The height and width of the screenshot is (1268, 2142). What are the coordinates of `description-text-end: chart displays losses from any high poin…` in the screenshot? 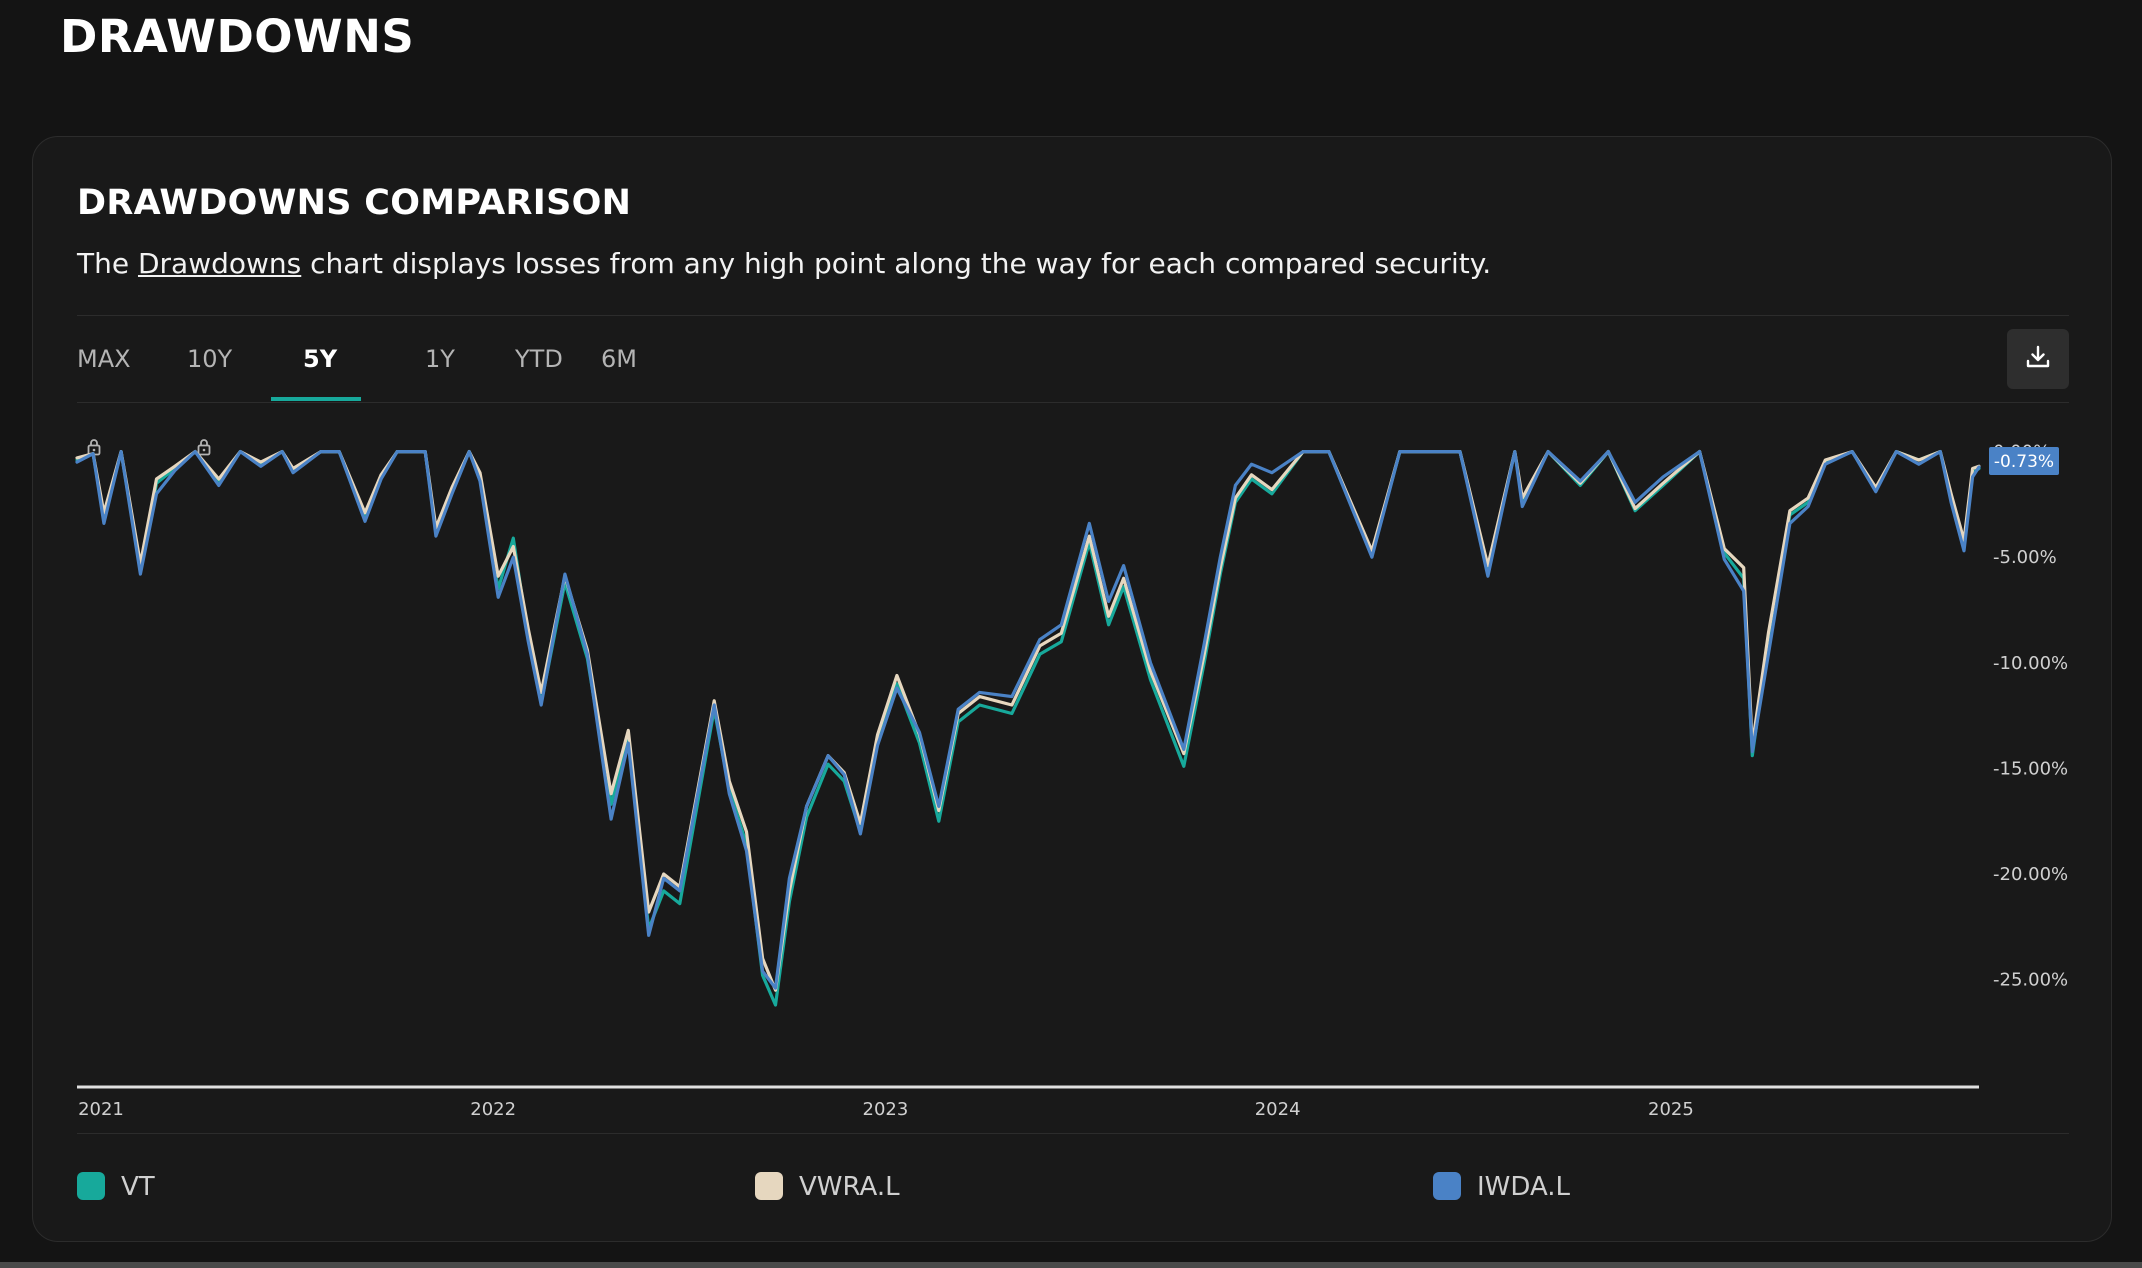 It's located at (896, 263).